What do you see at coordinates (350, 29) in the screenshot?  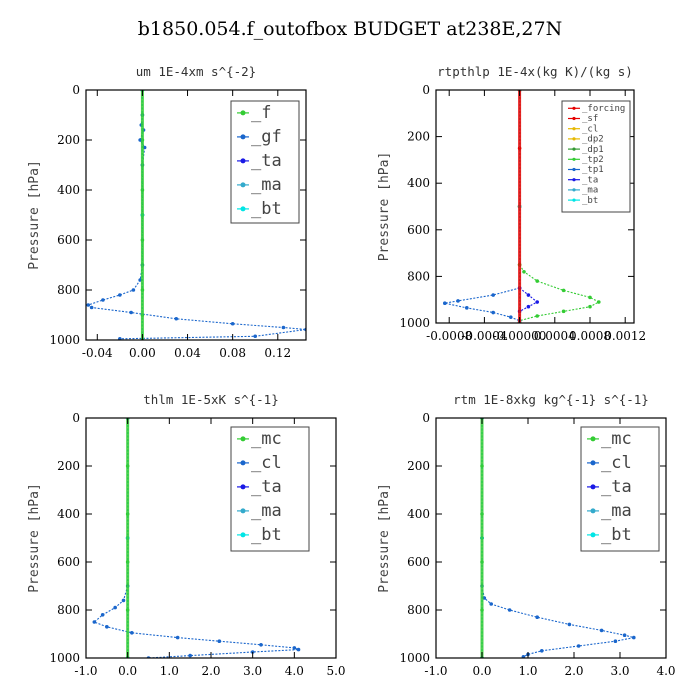 I see `figure-title: b1850.054.f_outofbox BUDGET at238E,27N` at bounding box center [350, 29].